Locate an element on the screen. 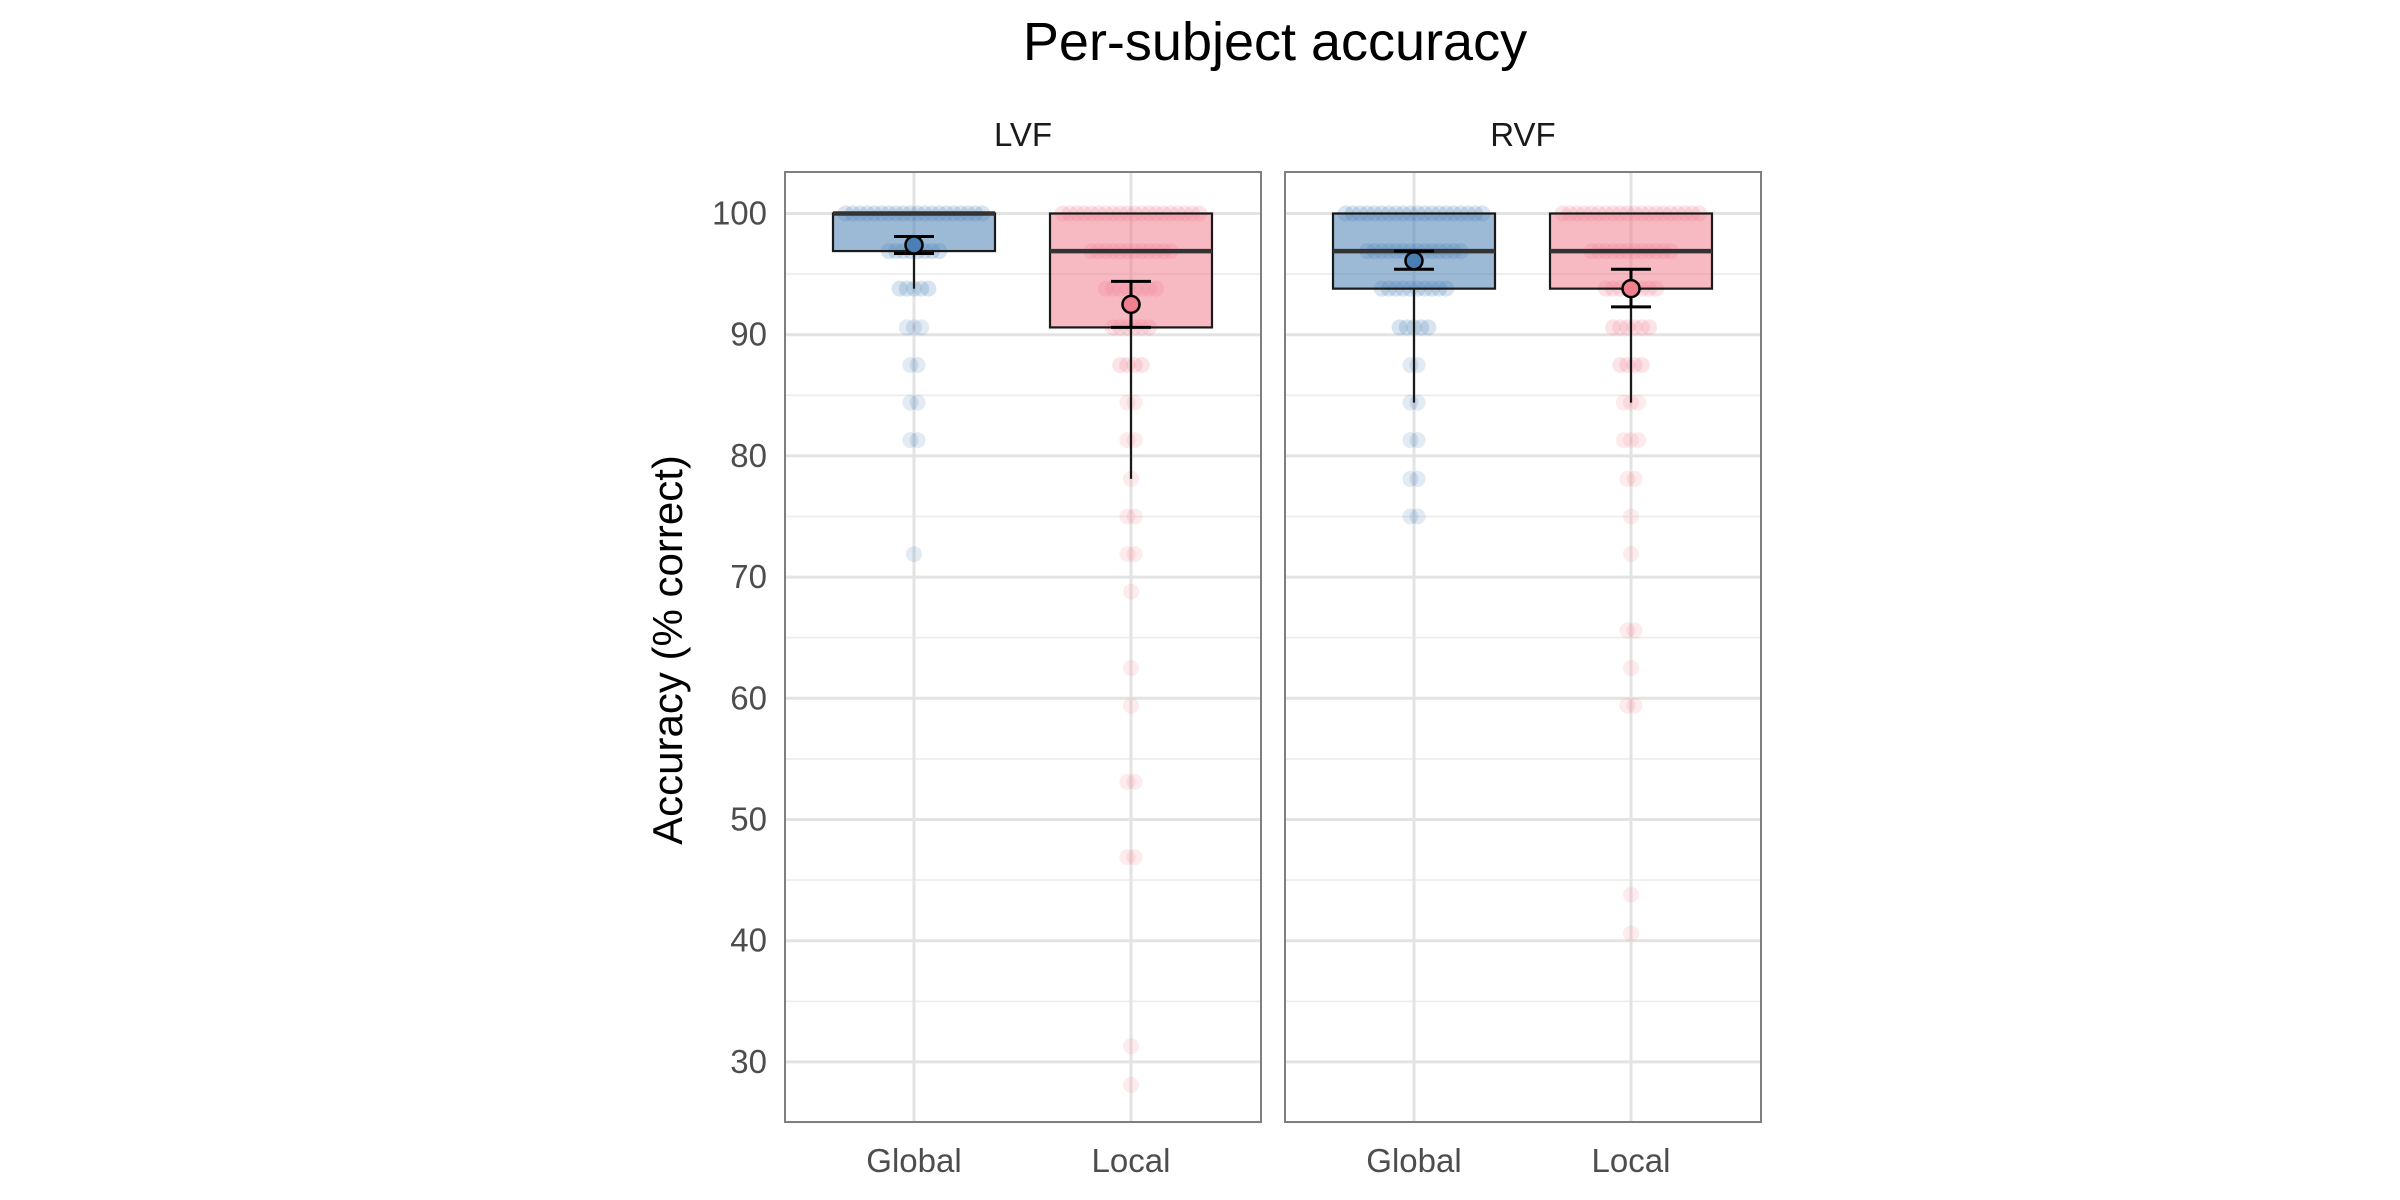 The width and height of the screenshot is (2400, 1200). facet-label: RVF is located at coordinates (1522, 134).